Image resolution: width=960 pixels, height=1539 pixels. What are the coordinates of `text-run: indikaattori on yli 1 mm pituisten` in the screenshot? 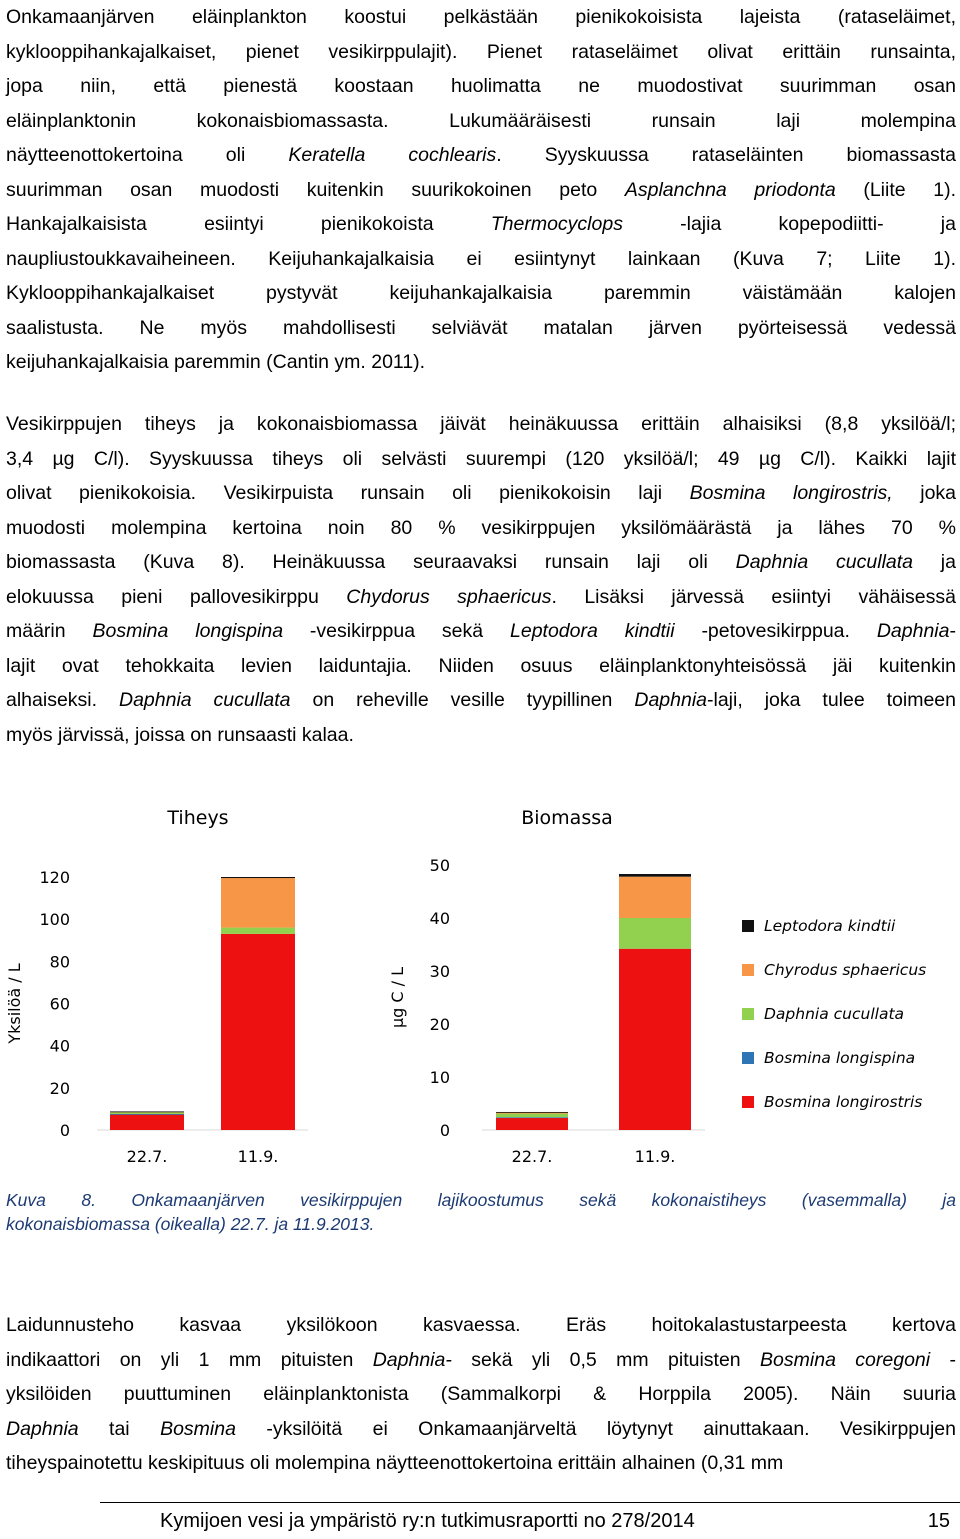 It's located at (189, 1359).